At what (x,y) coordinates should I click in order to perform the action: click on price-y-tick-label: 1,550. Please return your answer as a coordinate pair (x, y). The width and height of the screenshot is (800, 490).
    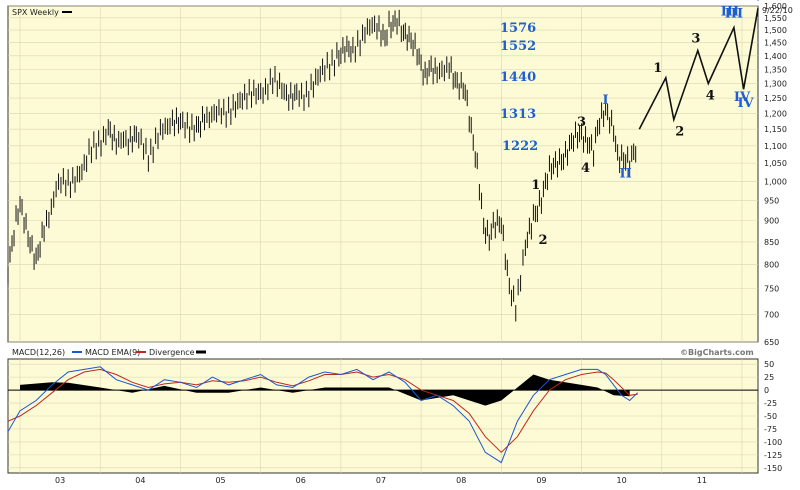
    Looking at the image, I should click on (775, 18).